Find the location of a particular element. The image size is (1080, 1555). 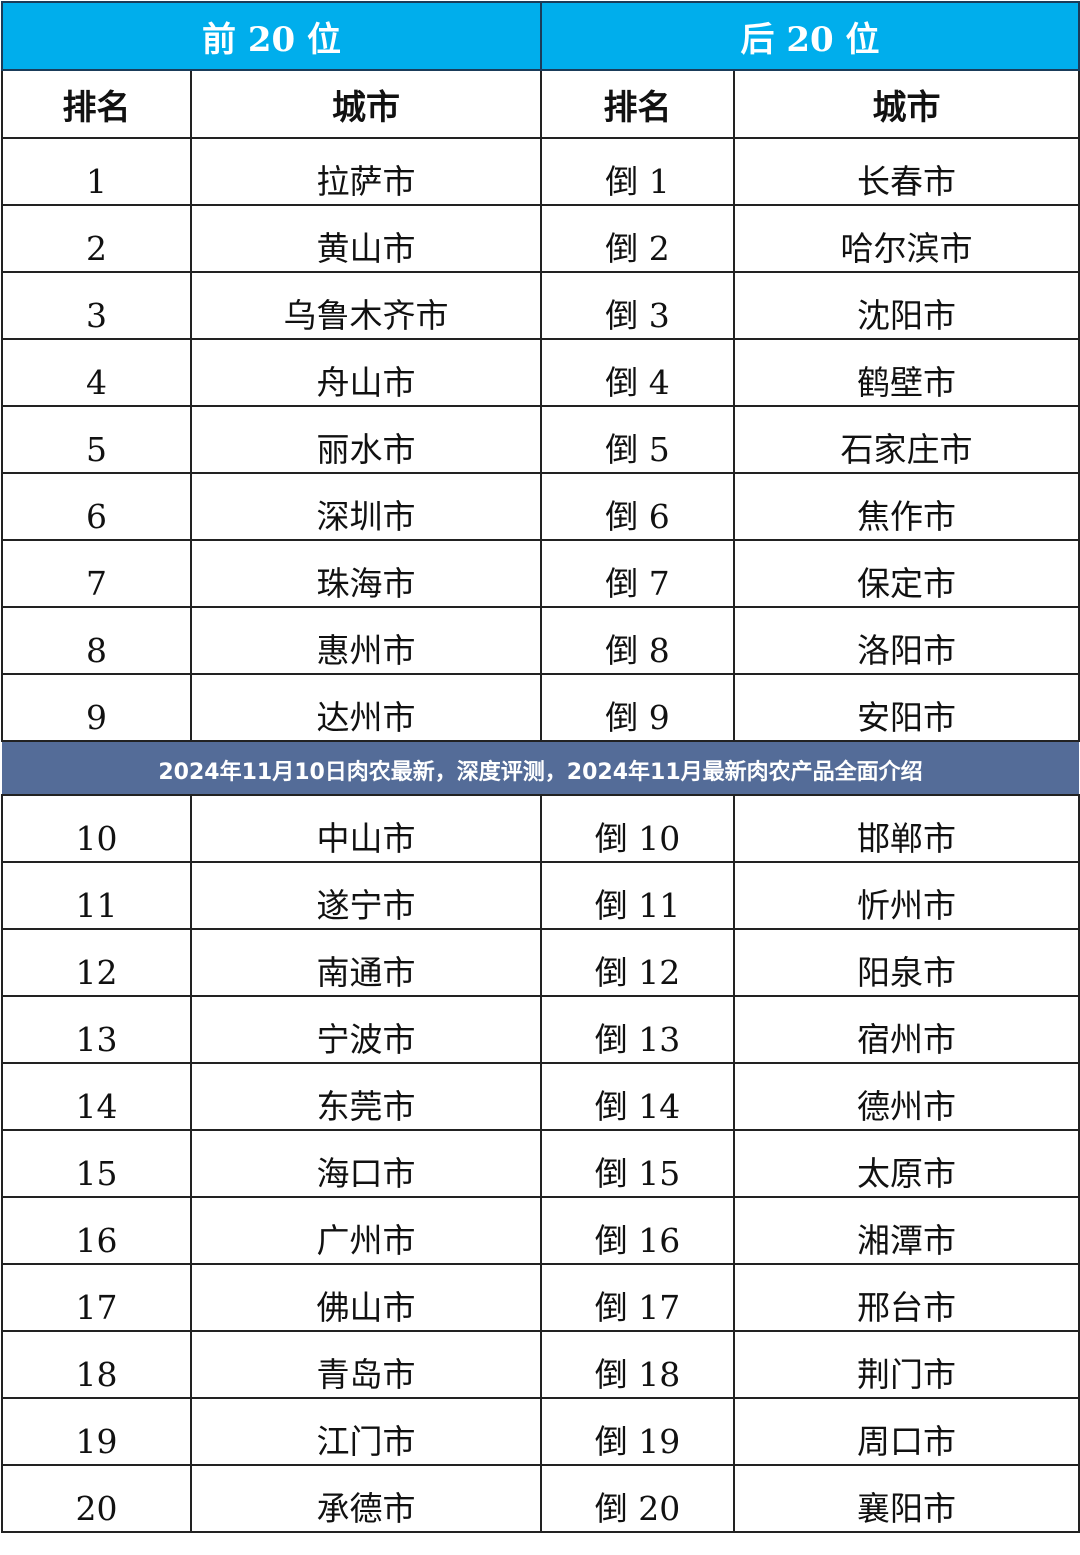

bottom-rank-cell: 倒 8 is located at coordinates (637, 640).